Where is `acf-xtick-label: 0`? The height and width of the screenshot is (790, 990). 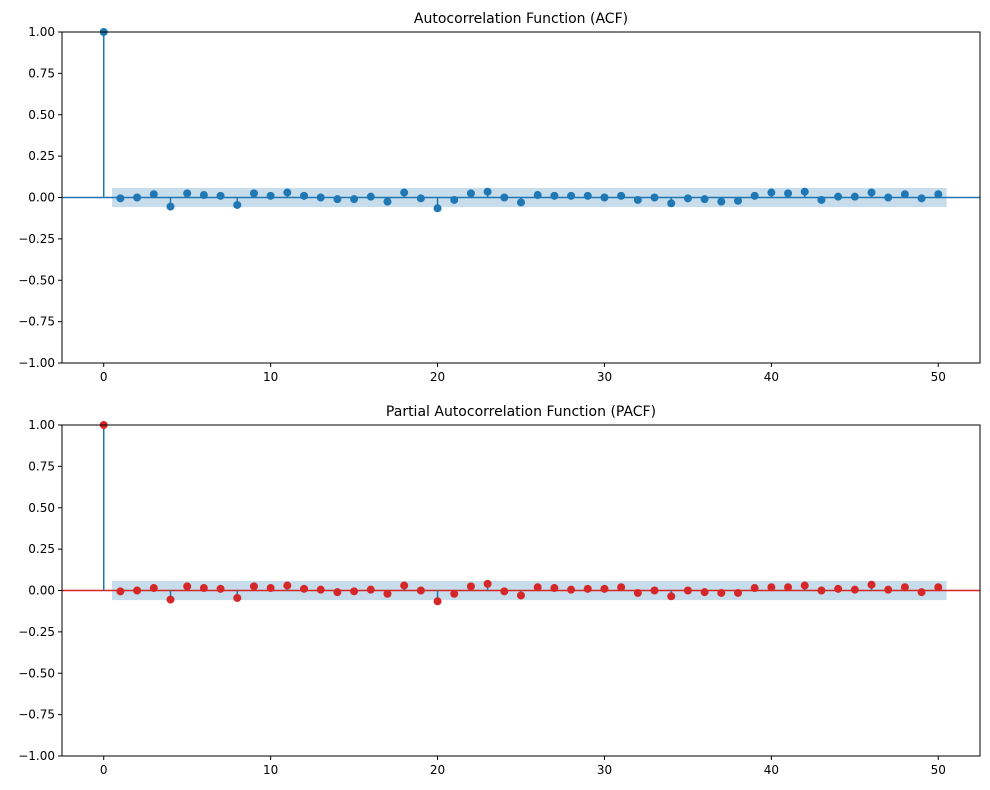
acf-xtick-label: 0 is located at coordinates (104, 377).